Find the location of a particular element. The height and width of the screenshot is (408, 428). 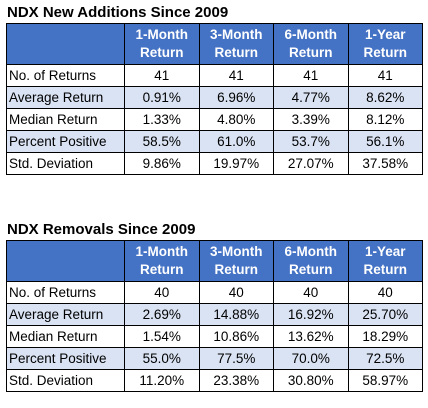

removals-title: NDX Removals Since 2009 is located at coordinates (101, 229).